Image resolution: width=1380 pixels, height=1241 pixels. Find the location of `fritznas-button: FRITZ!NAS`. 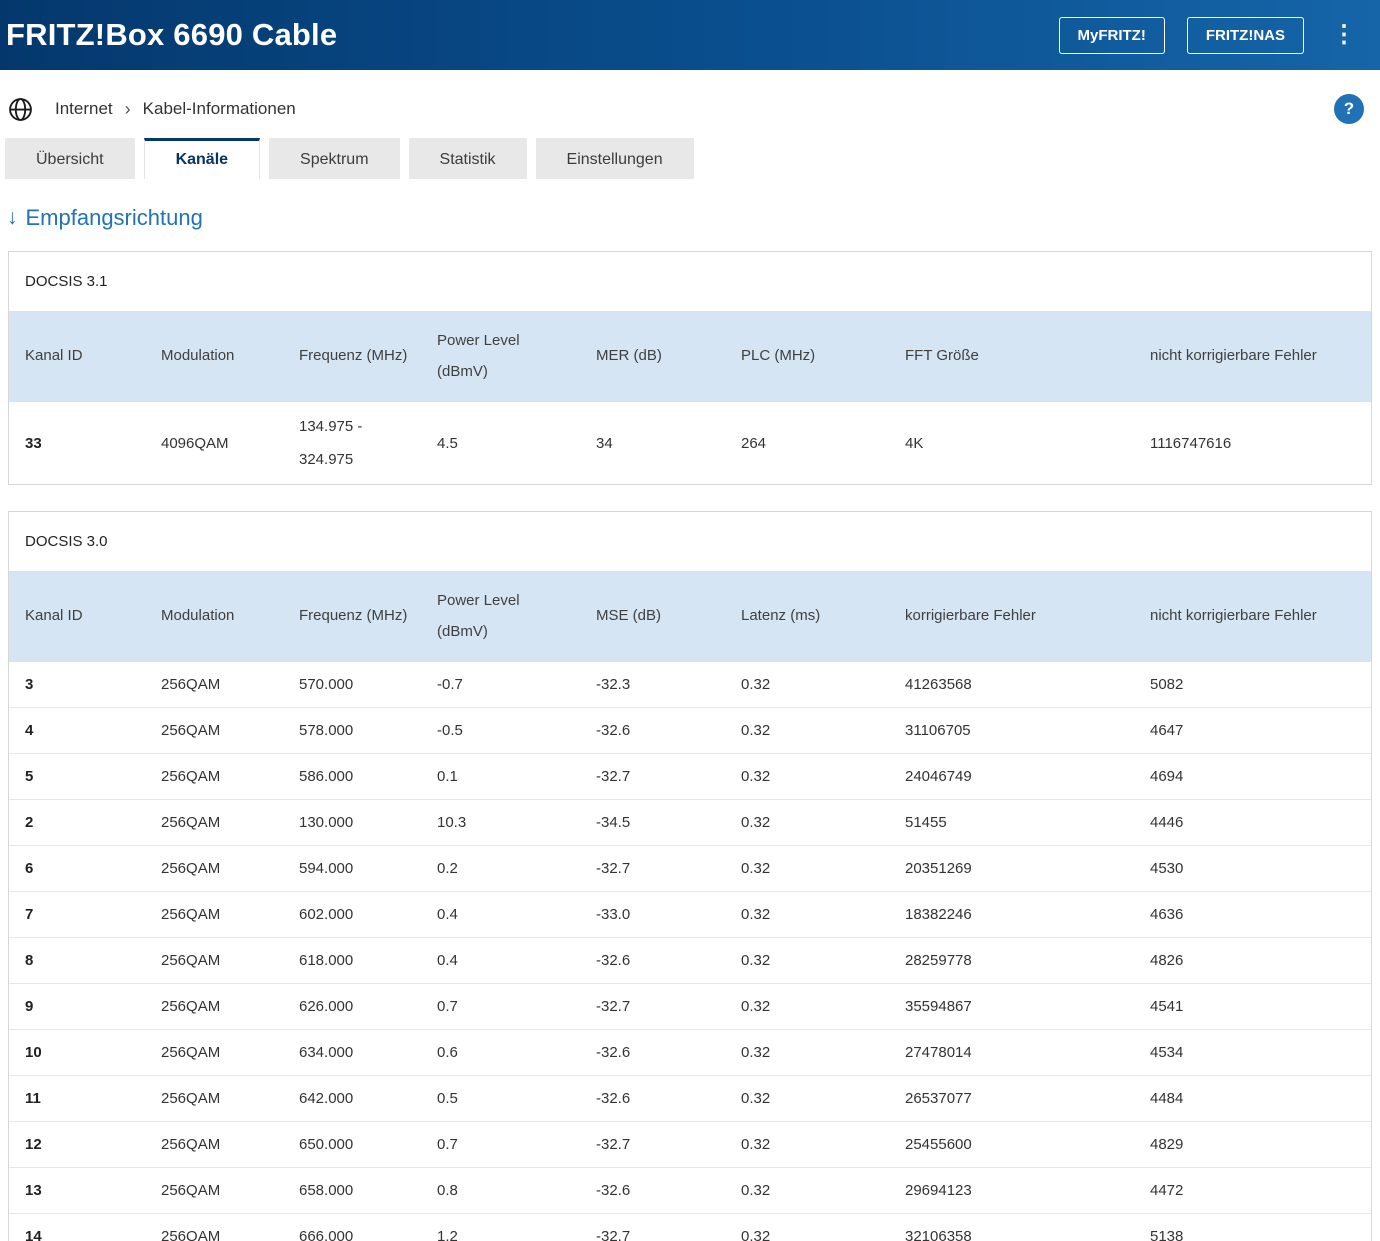

fritznas-button: FRITZ!NAS is located at coordinates (1245, 35).